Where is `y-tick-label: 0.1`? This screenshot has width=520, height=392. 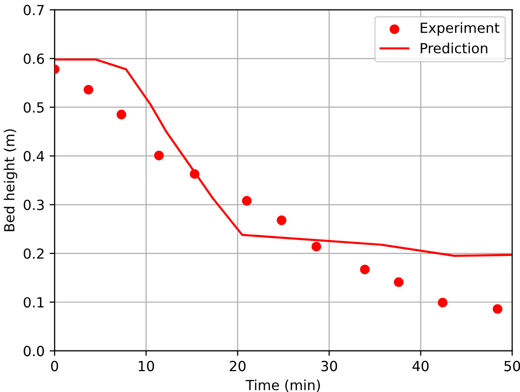
y-tick-label: 0.1 is located at coordinates (34, 302).